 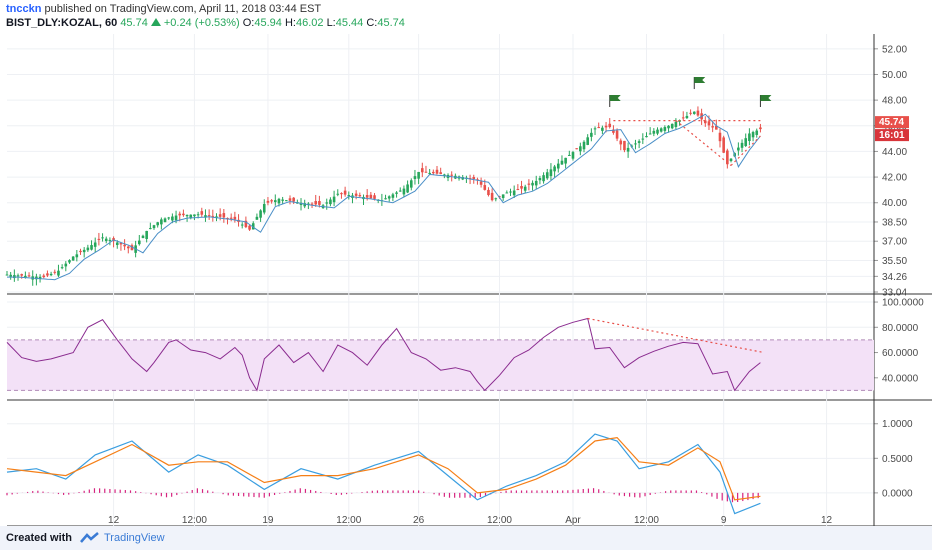 I want to click on y-tick-label: 34.26, so click(x=894, y=277).